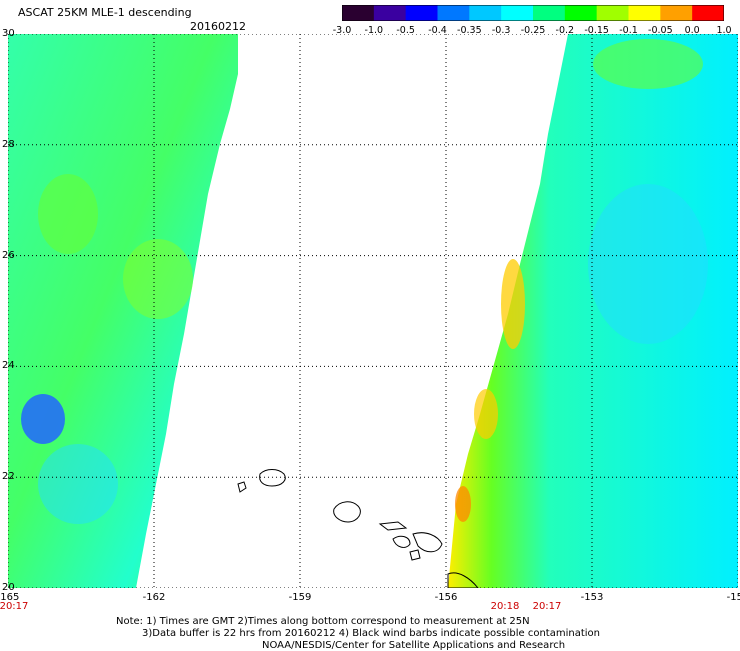 Image resolution: width=740 pixels, height=651 pixels. Describe the element at coordinates (405, 30) in the screenshot. I see `colorbar-tick-label: -0.5` at that location.